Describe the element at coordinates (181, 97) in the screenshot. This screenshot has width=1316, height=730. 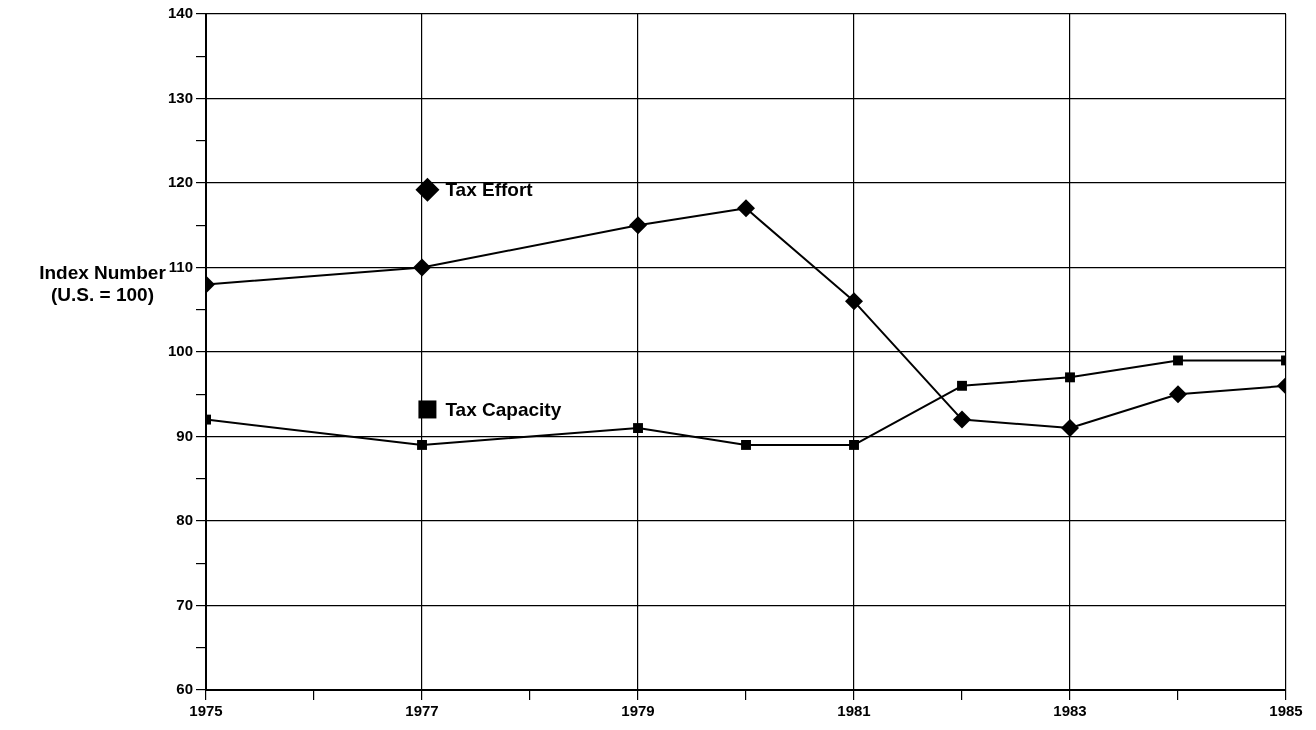
I see `y-tick-label: 130` at that location.